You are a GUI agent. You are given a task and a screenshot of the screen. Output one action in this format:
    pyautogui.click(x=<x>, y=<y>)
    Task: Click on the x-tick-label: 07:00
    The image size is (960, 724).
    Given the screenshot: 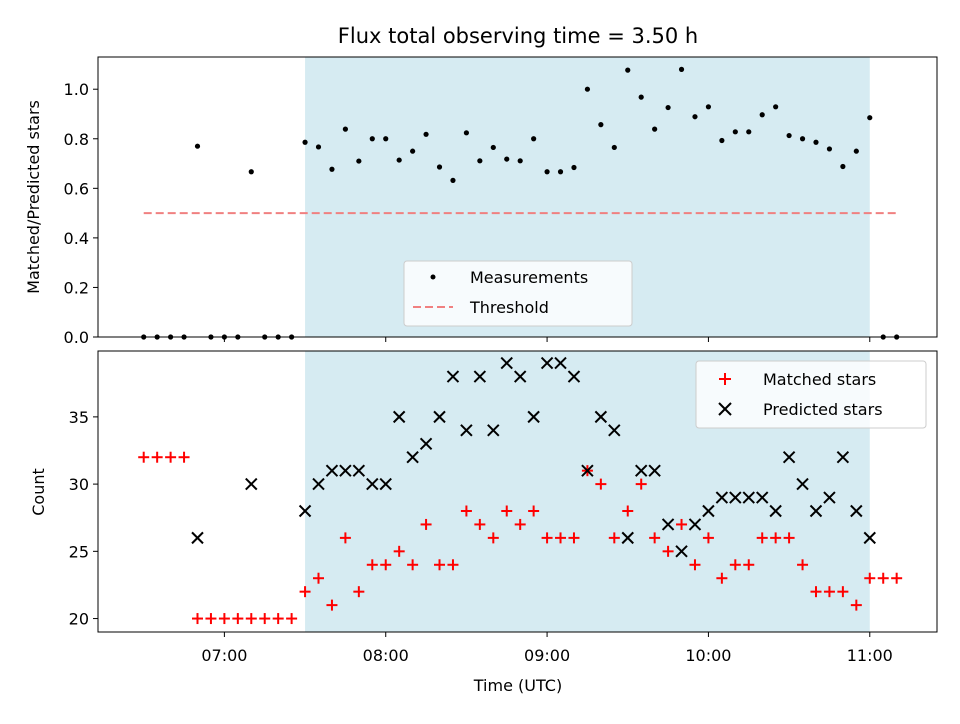 What is the action you would take?
    pyautogui.click(x=224, y=655)
    